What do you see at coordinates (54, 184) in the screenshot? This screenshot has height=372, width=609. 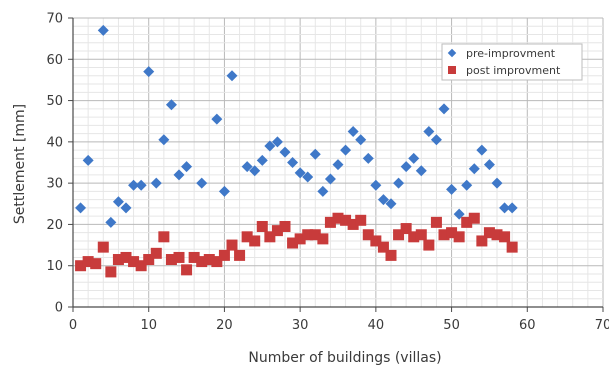 I see `y-tick-label: 30` at bounding box center [54, 184].